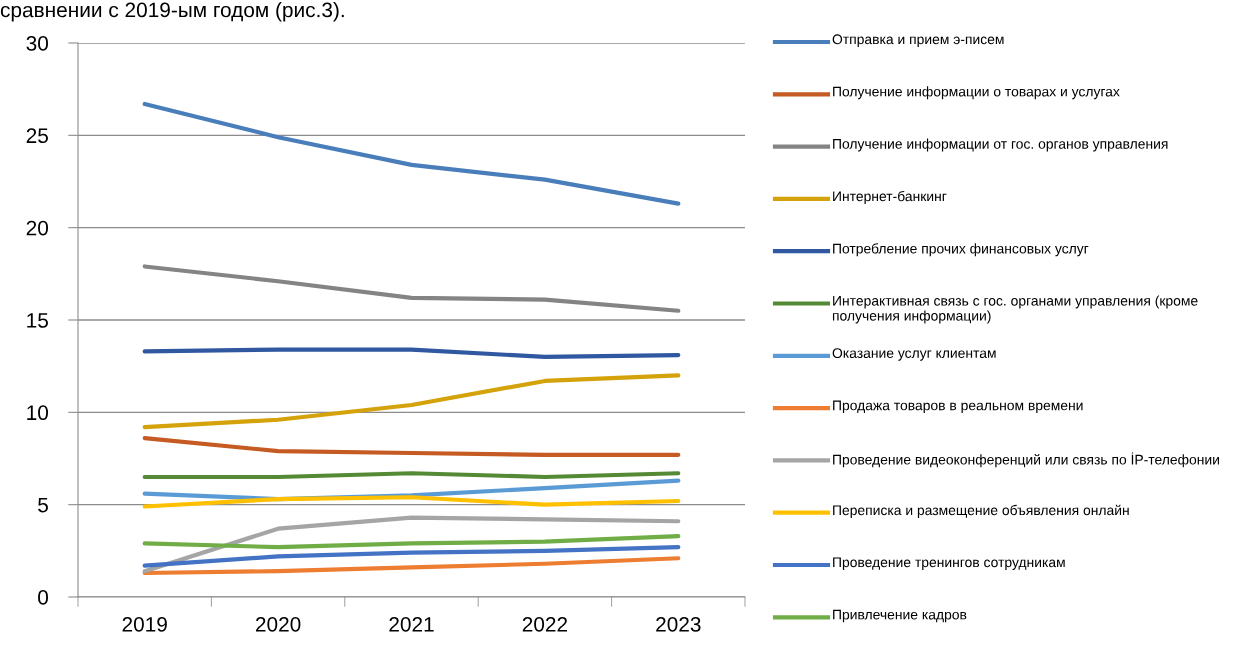 The width and height of the screenshot is (1238, 651). Describe the element at coordinates (981, 511) in the screenshot. I see `legend-label: Переписка и размещение объявления онлайн` at that location.